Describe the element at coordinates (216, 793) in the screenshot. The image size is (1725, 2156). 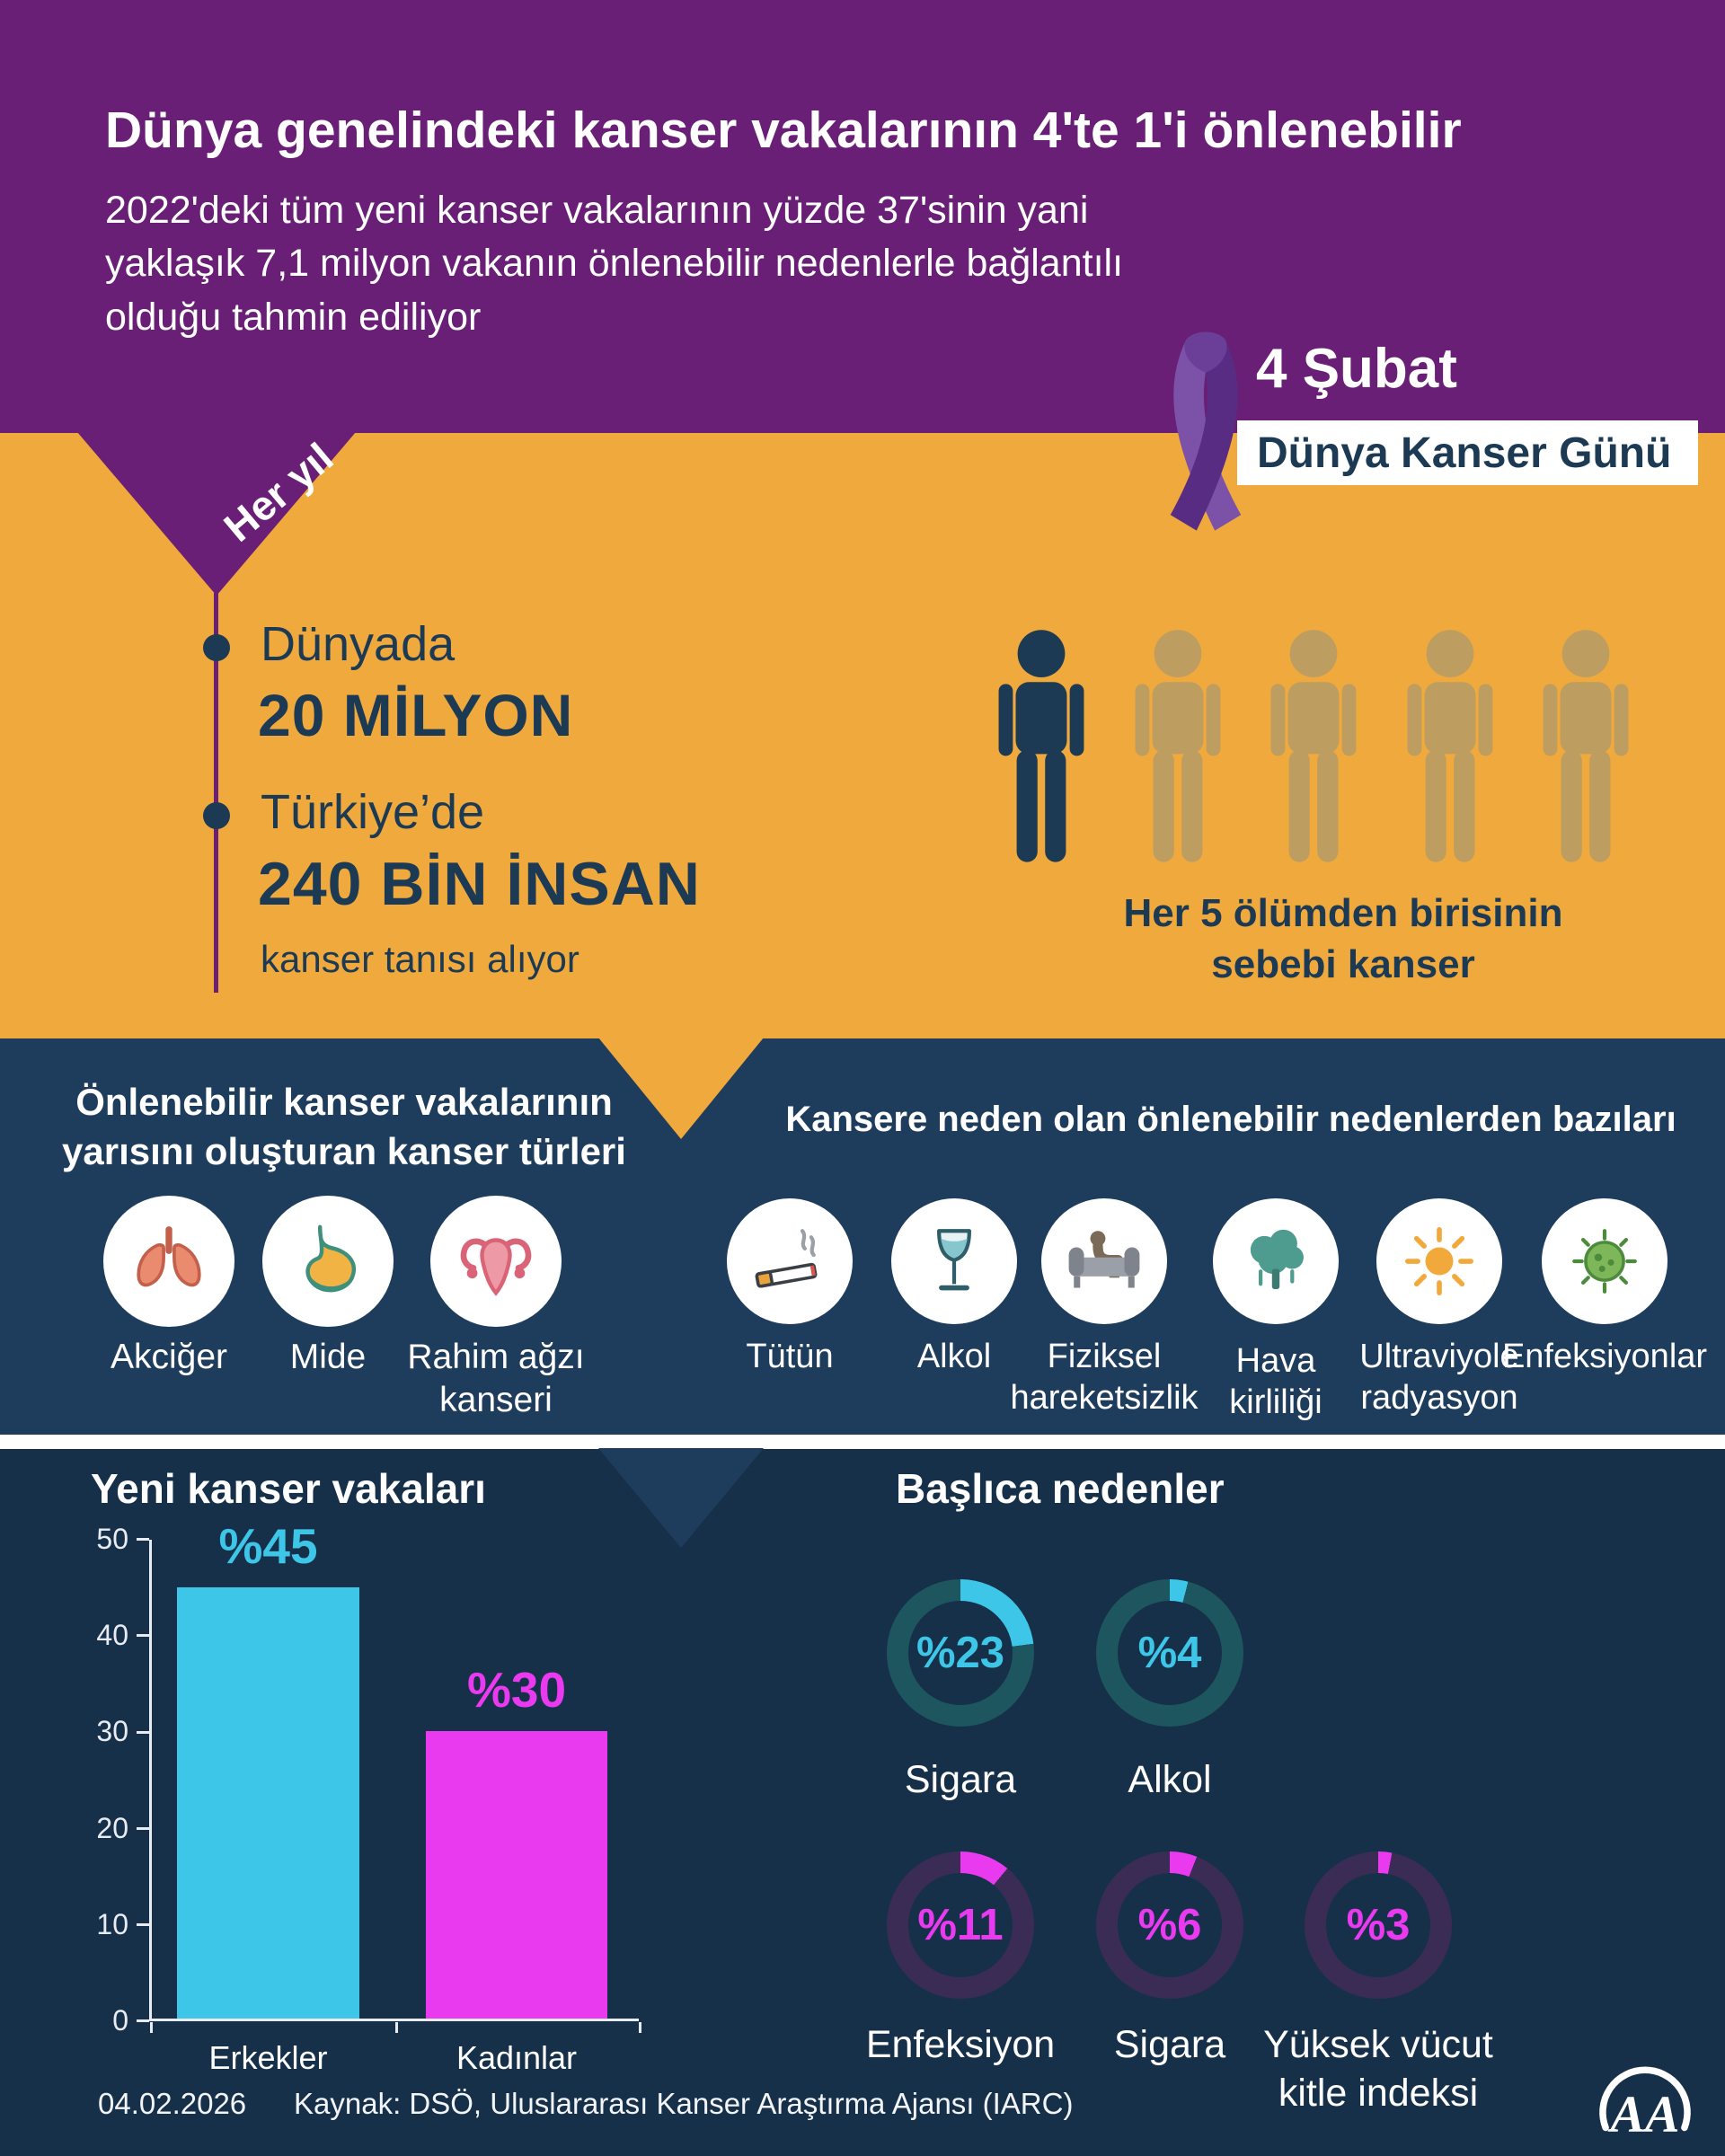
I see `timeline-line` at that location.